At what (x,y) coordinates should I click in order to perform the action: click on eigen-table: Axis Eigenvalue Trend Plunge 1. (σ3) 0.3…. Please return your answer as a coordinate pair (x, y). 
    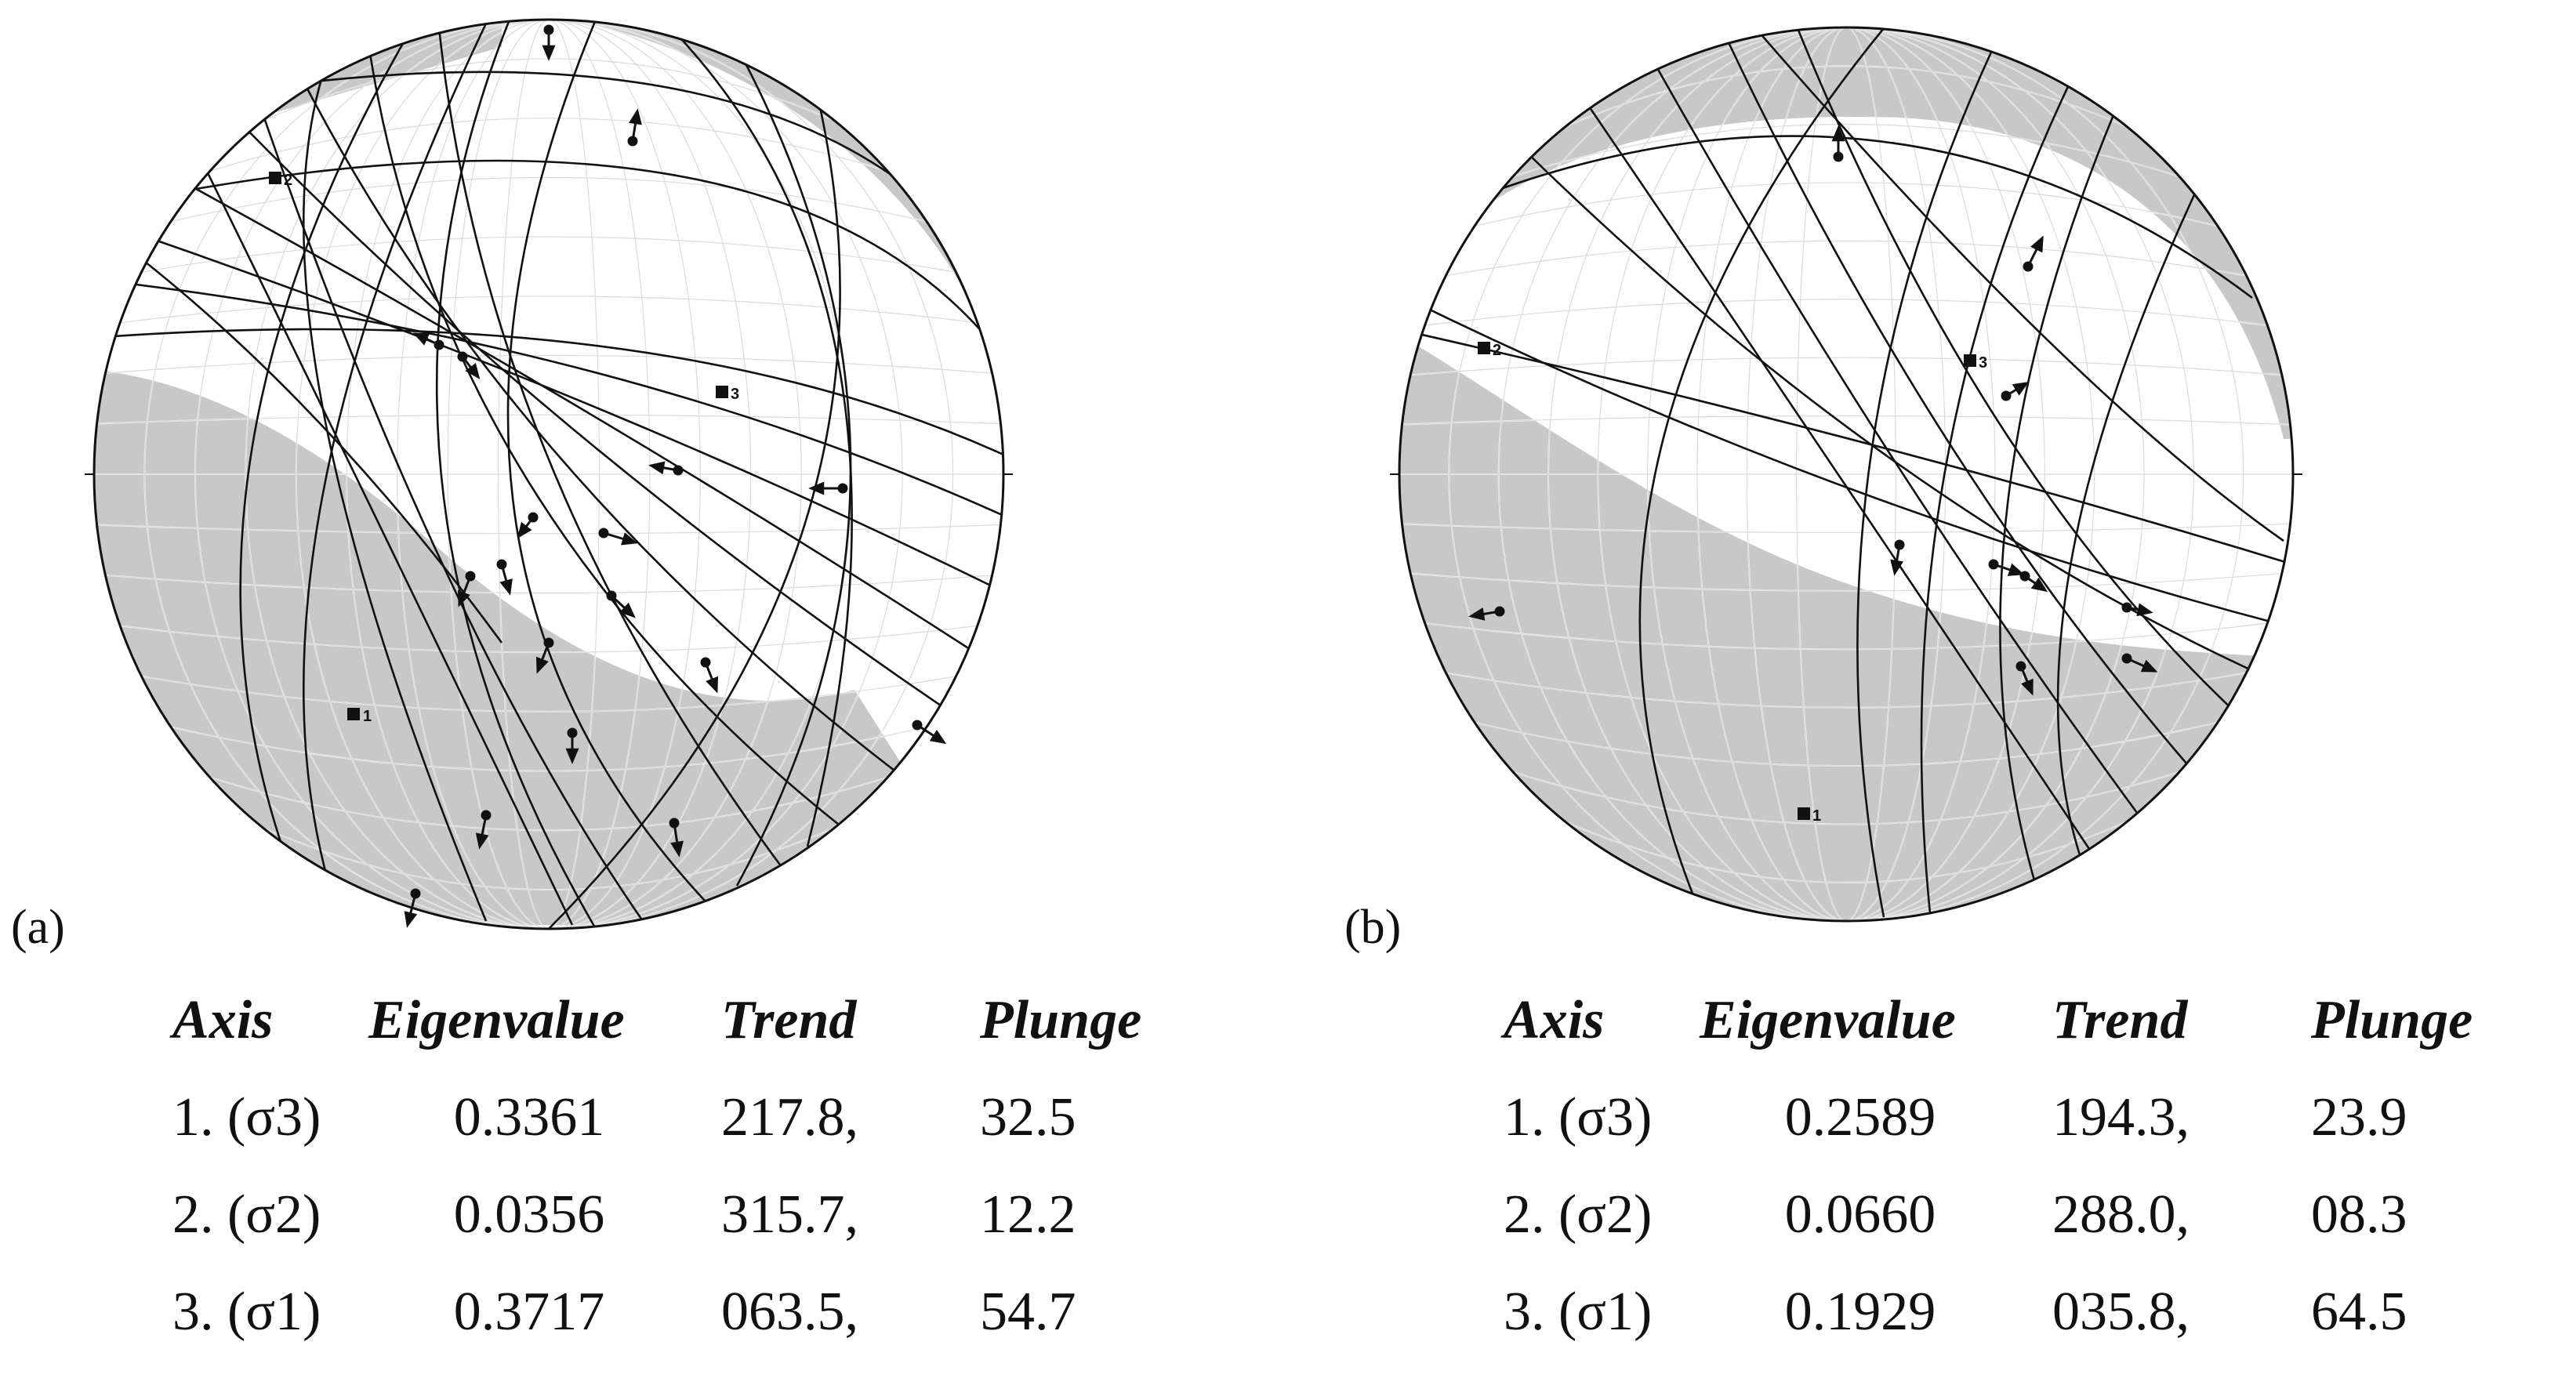
    Looking at the image, I should click on (690, 1183).